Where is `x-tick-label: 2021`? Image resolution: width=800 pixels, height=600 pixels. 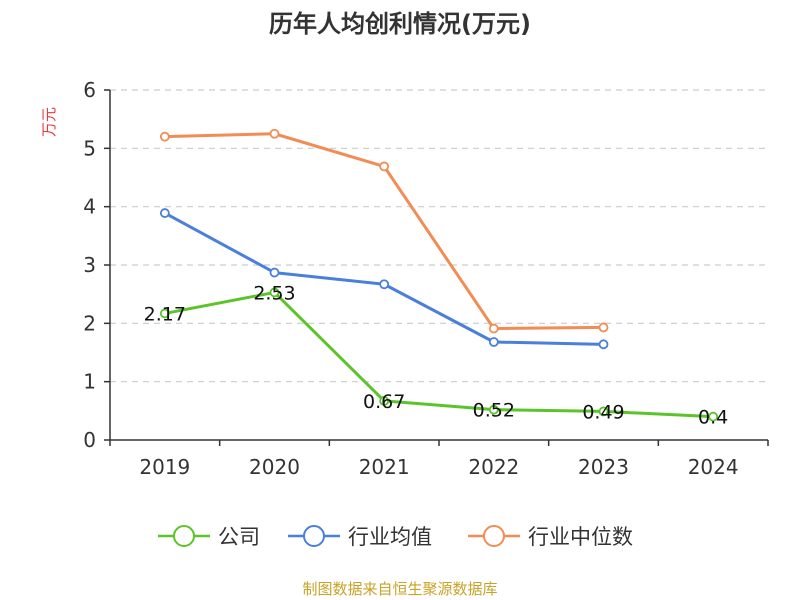 x-tick-label: 2021 is located at coordinates (384, 467).